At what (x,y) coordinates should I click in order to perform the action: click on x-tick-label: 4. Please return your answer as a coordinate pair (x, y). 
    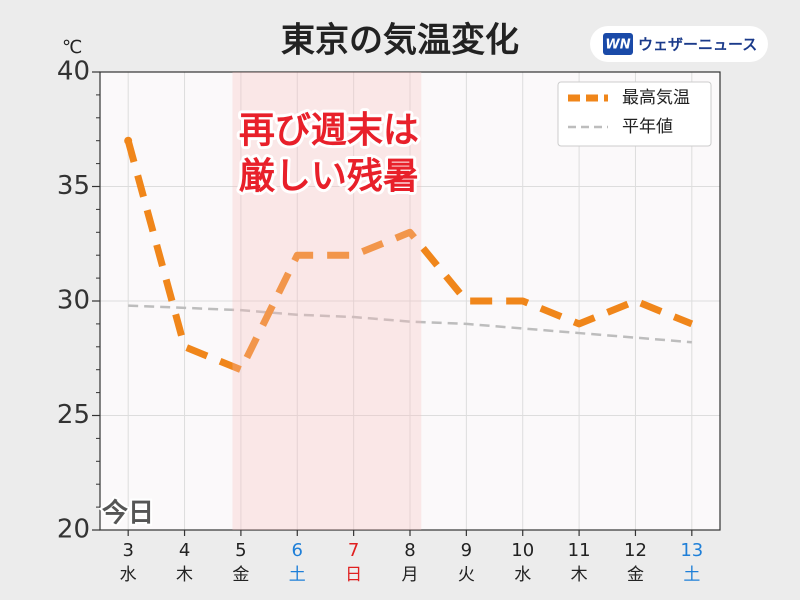
    Looking at the image, I should click on (184, 550).